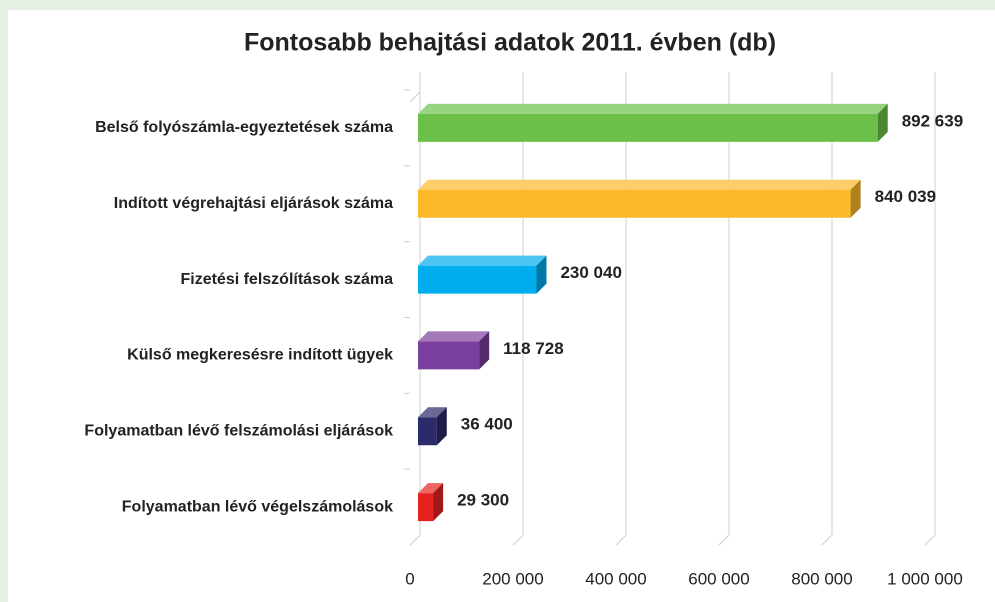 The width and height of the screenshot is (995, 602). Describe the element at coordinates (821, 578) in the screenshot. I see `x-tick-label: 800 000` at that location.